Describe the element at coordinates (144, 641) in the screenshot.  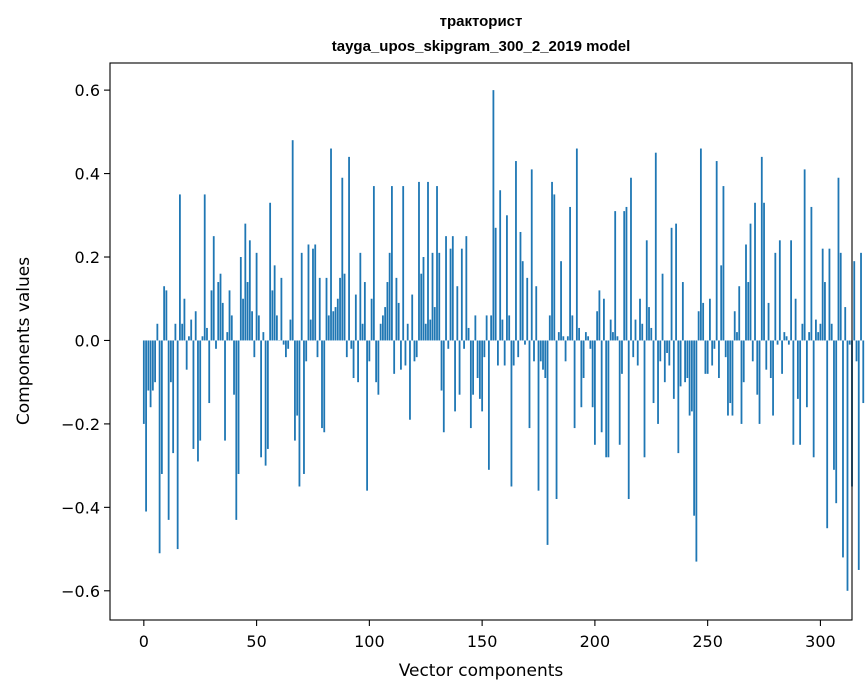
I see `x-tick-label: 0` at that location.